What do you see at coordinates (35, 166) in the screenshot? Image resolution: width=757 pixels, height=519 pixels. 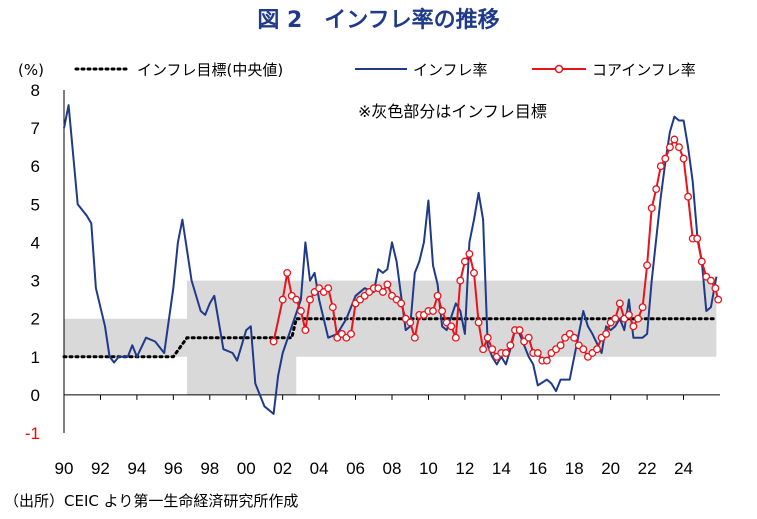 I see `y-tick-label: 6` at bounding box center [35, 166].